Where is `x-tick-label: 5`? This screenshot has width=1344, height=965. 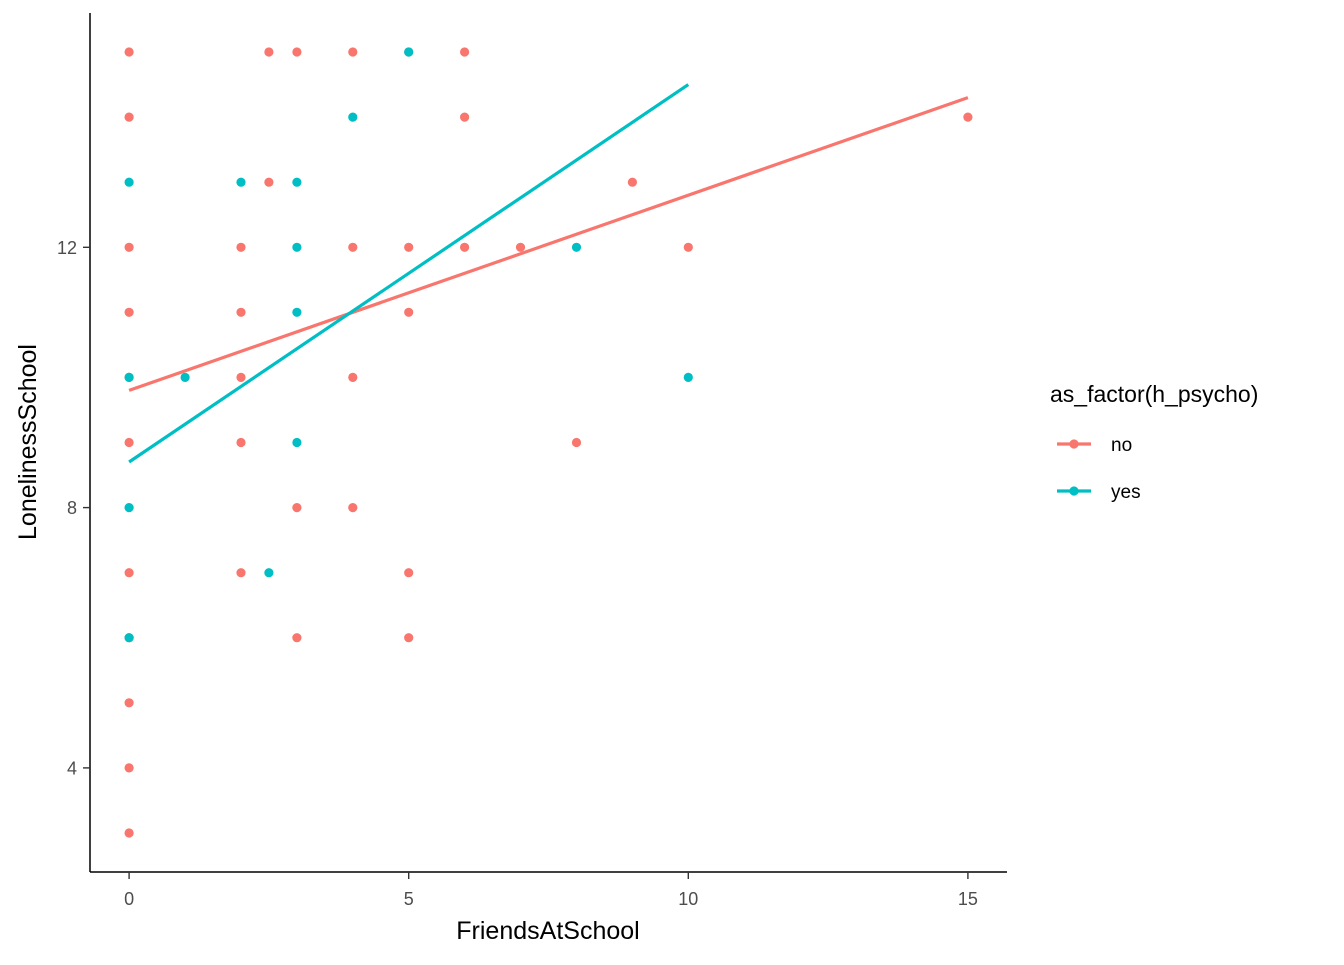 x-tick-label: 5 is located at coordinates (409, 899).